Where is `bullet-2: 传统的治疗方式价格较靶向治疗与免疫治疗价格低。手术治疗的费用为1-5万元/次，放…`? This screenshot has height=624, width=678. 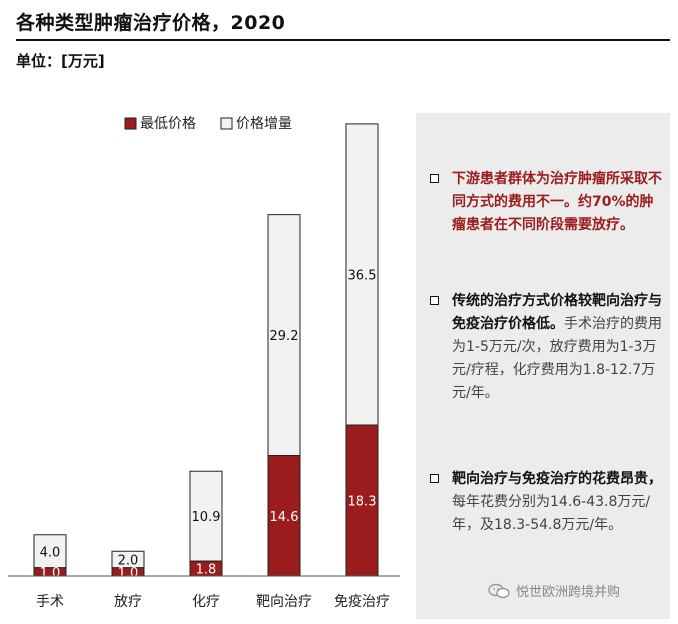
bullet-2: 传统的治疗方式价格较靶向治疗与免疫治疗价格低。手术治疗的费用为1-5万元/次，放… is located at coordinates (546, 347).